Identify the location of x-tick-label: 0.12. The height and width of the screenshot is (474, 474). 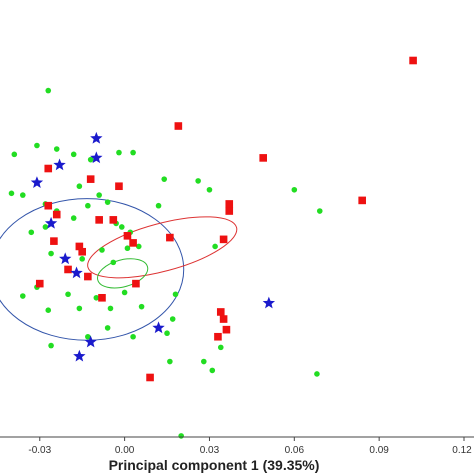
(462, 450).